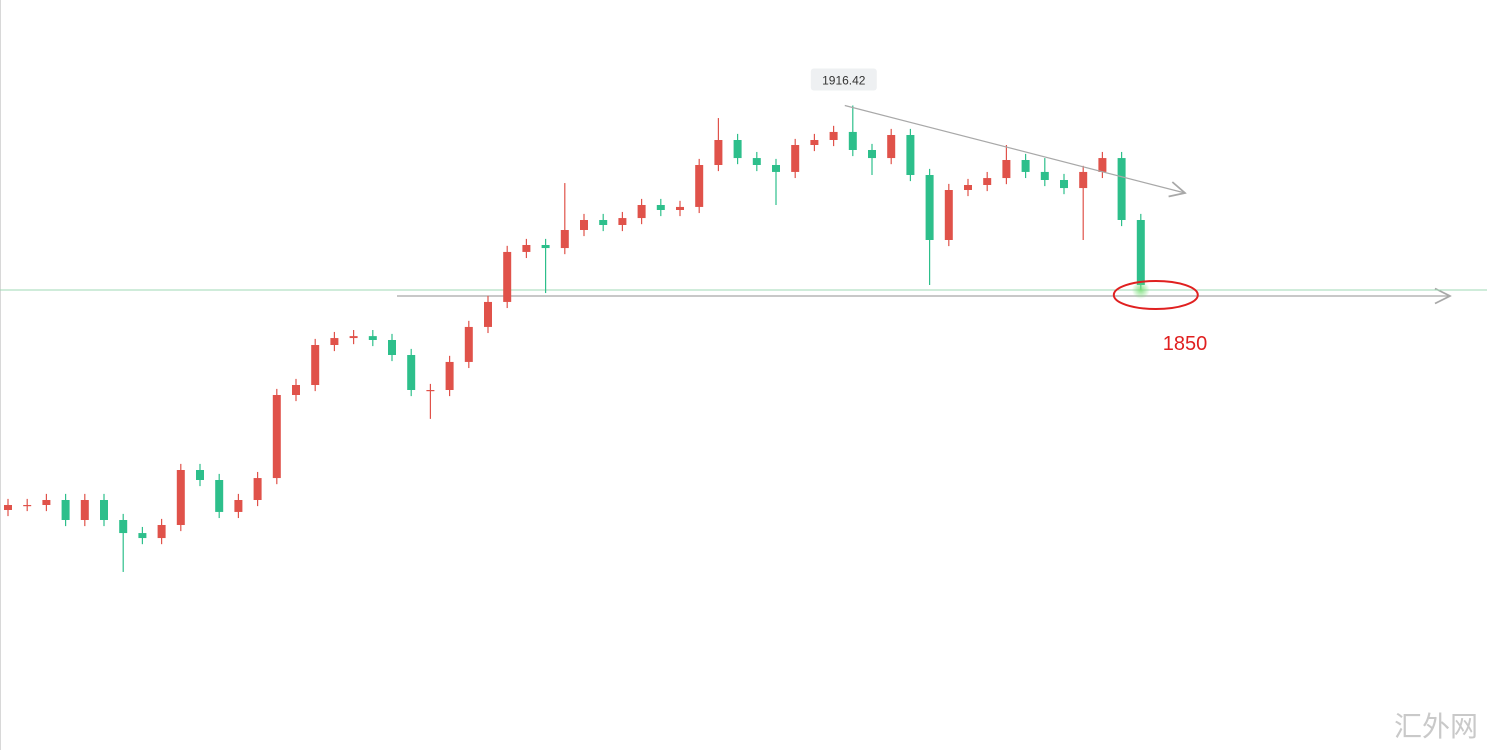  Describe the element at coordinates (1436, 726) in the screenshot. I see `watermark: 汇外网` at that location.